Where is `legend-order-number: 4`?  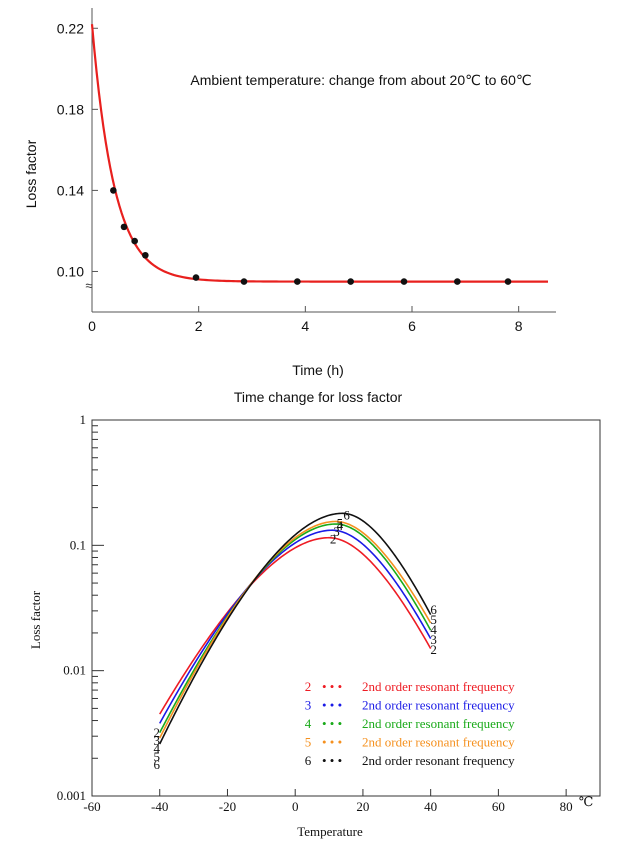 legend-order-number: 4 is located at coordinates (308, 723).